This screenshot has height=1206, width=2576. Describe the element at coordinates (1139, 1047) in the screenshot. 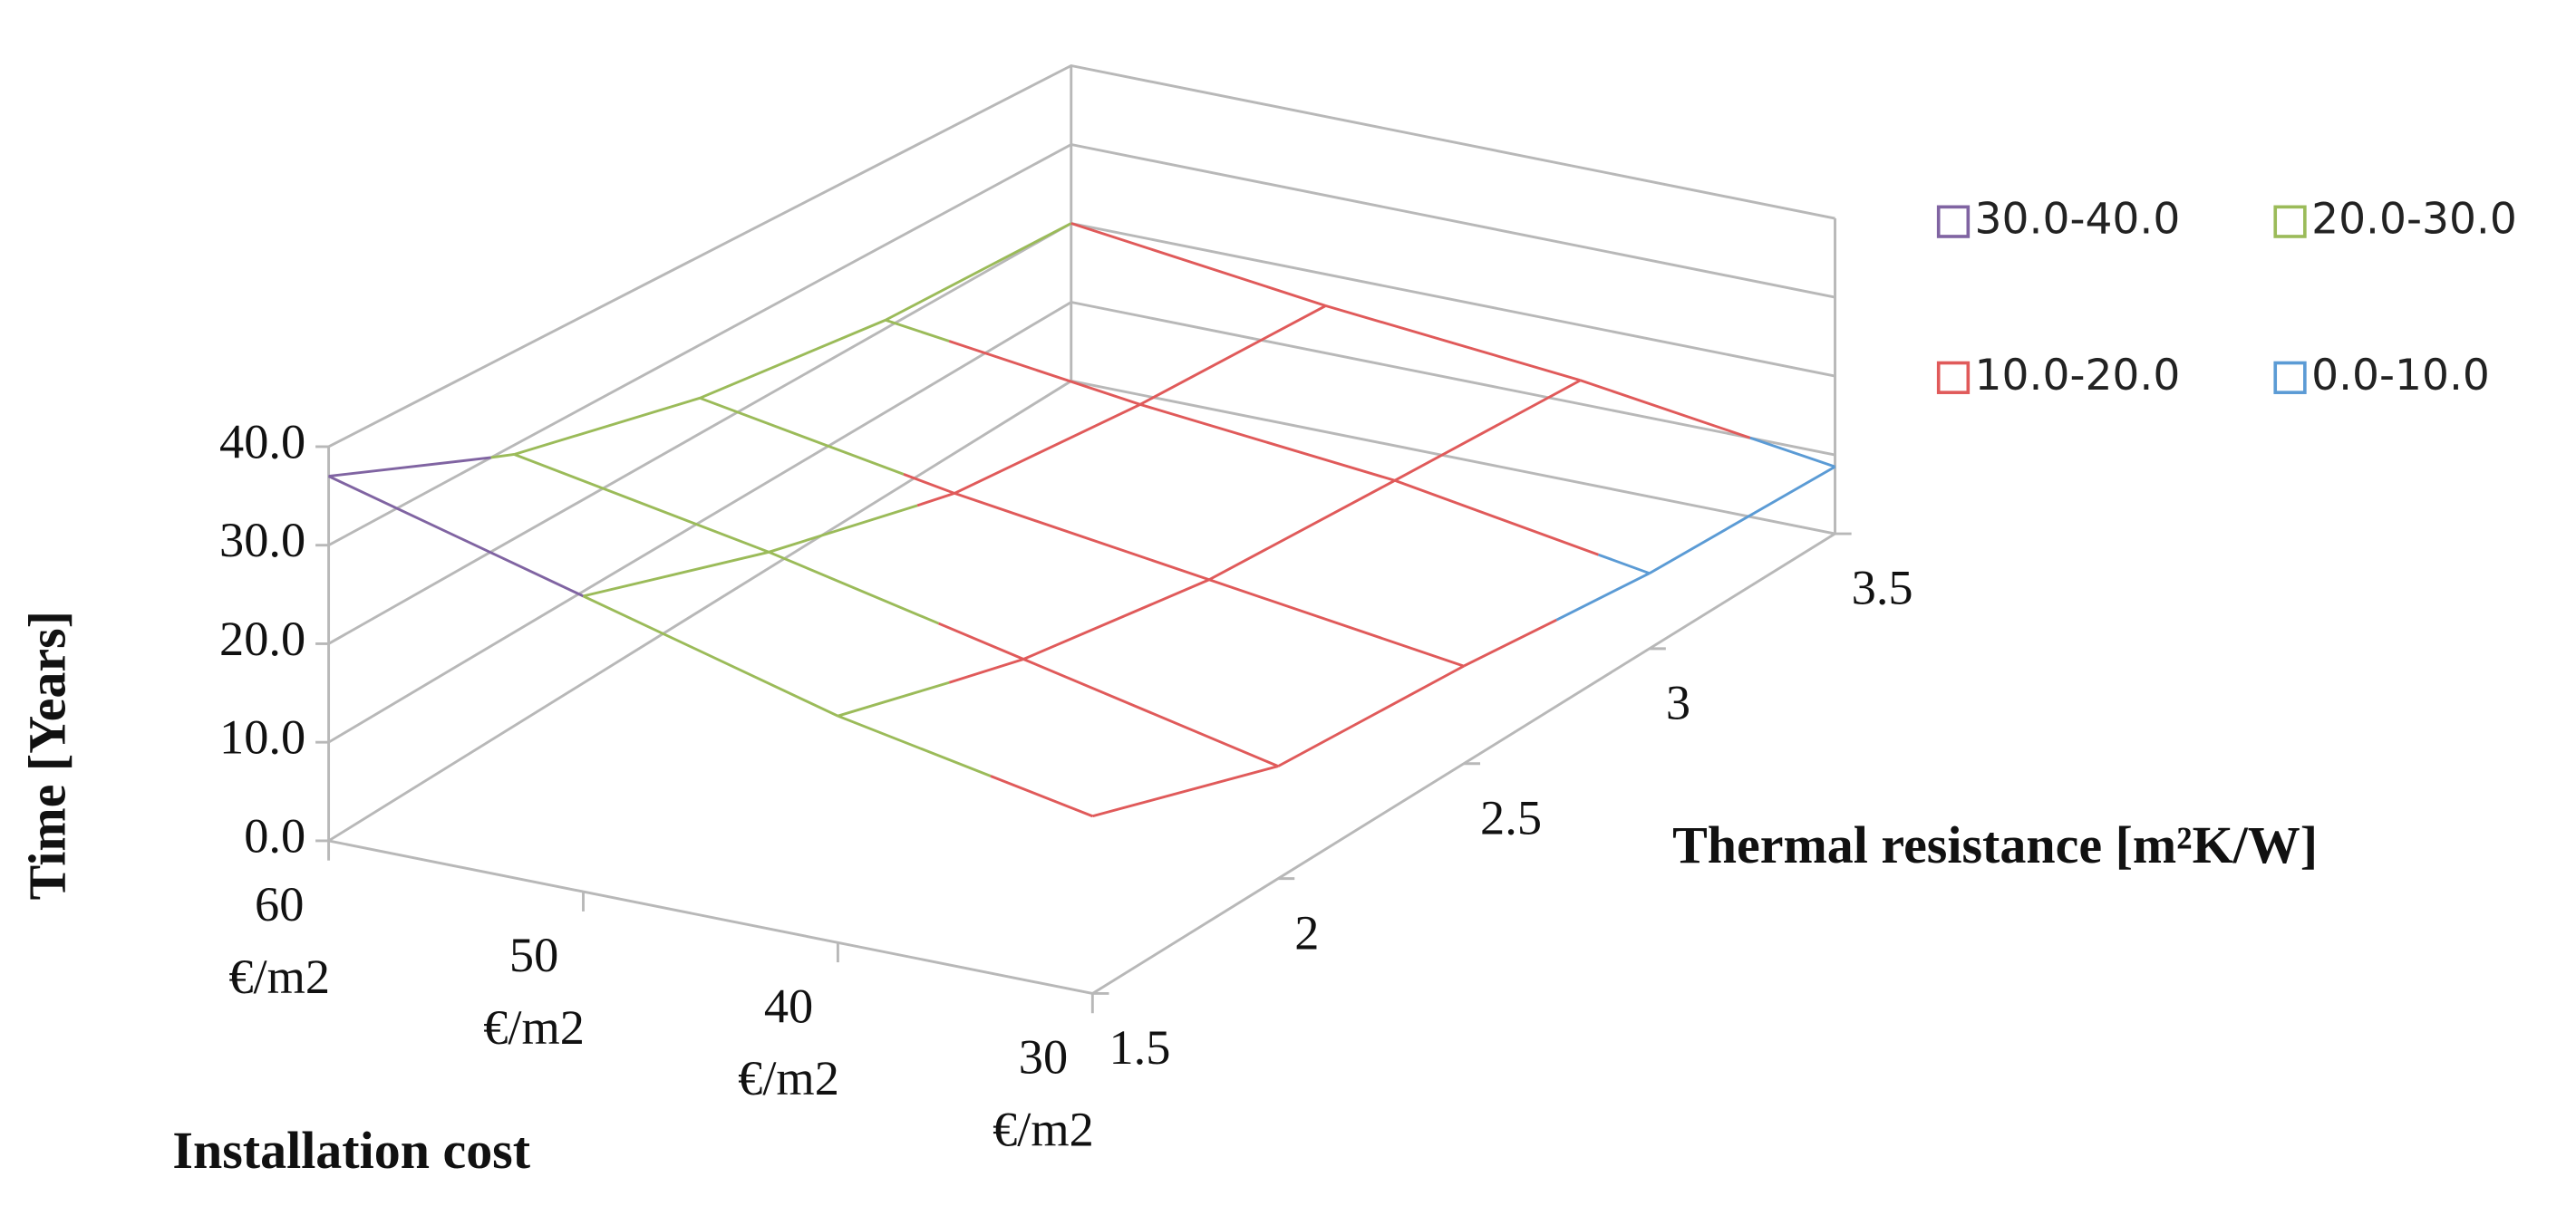

I see `x-tick-label: 1.5` at that location.